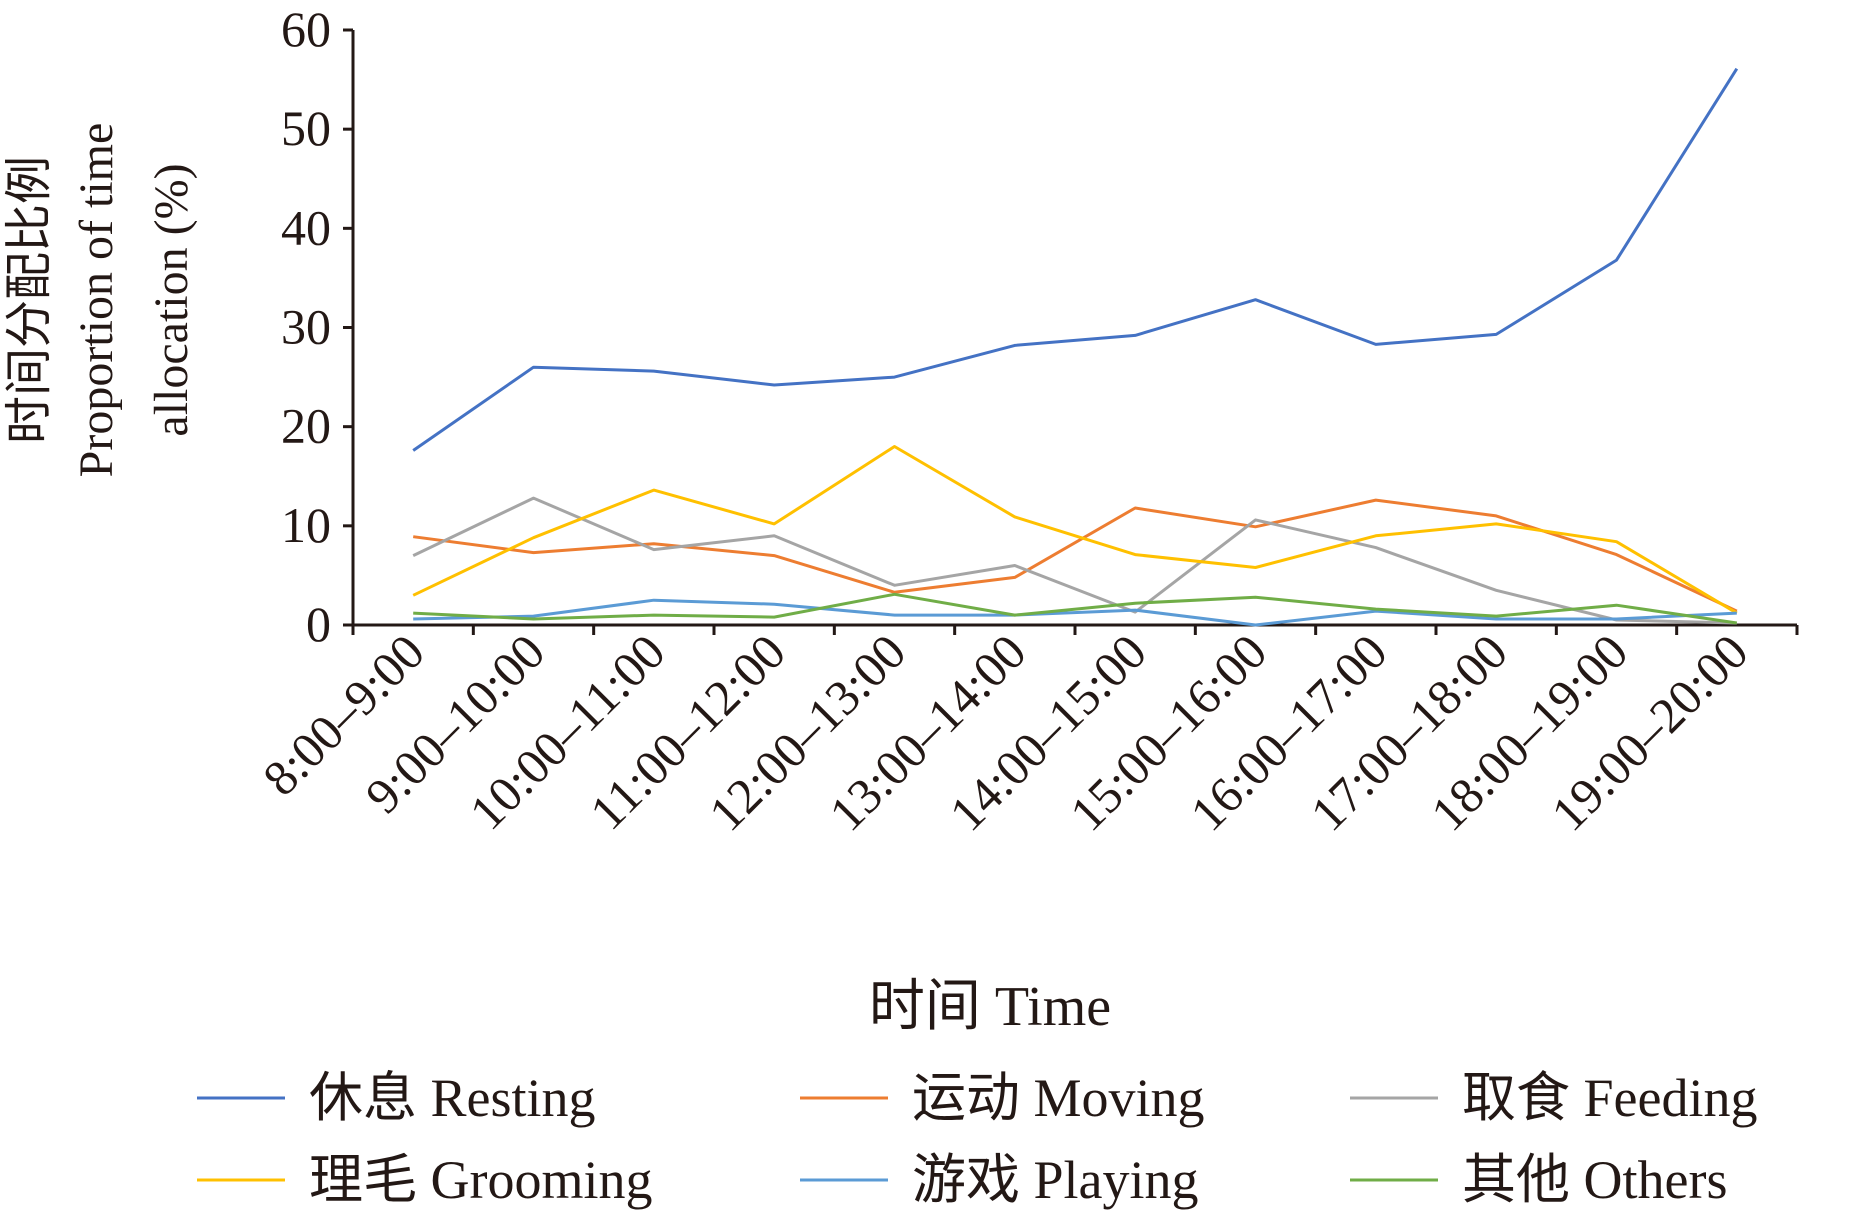  I want to click on legend-item: 取食 Feeding, so click(1553, 1098).